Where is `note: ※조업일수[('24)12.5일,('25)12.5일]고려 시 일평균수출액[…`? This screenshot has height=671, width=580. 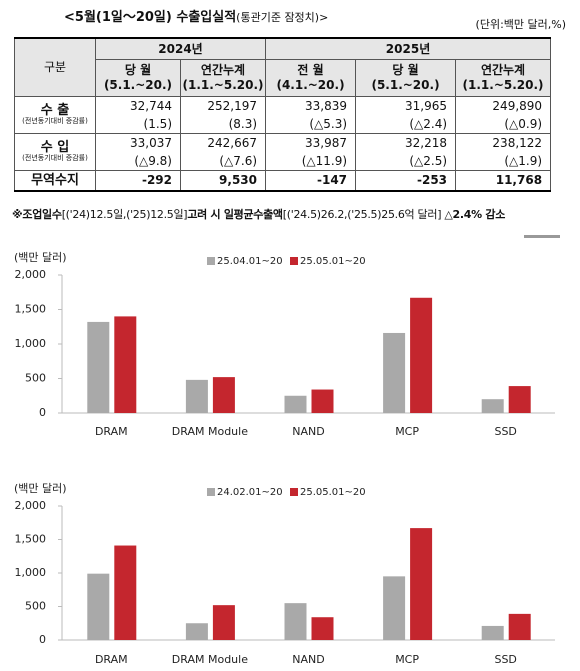
note: ※조업일수[('24)12.5일,('25)12.5일]고려 시 일평균수출액[… is located at coordinates (258, 214).